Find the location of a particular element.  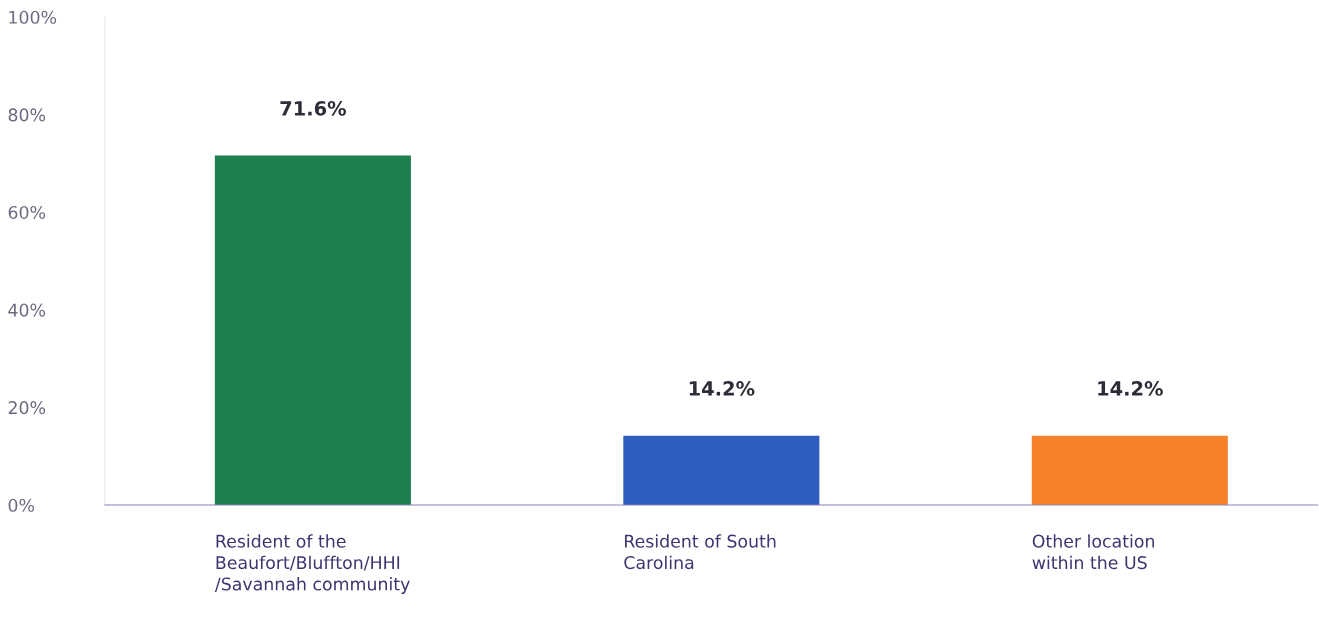

y-tick-label: 60% is located at coordinates (27, 212).